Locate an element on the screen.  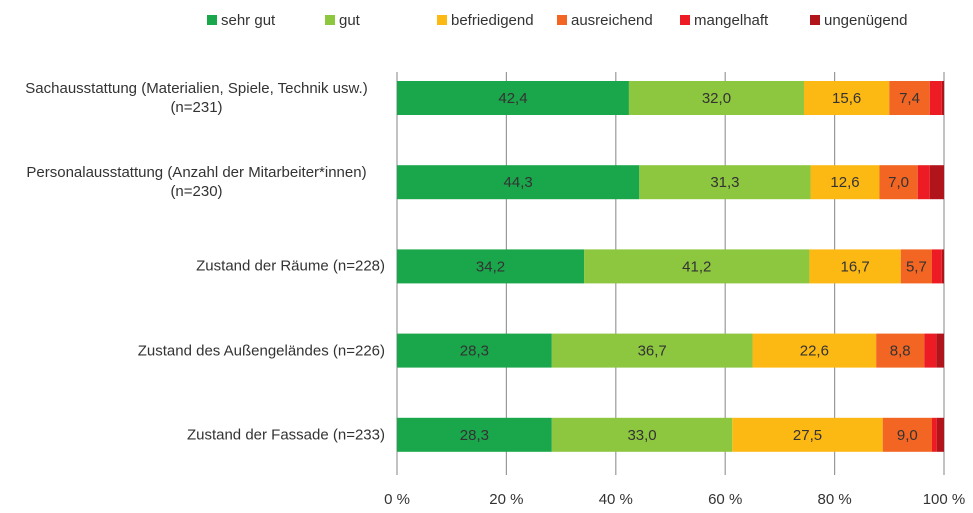
value-label: 34,2 is located at coordinates (490, 266).